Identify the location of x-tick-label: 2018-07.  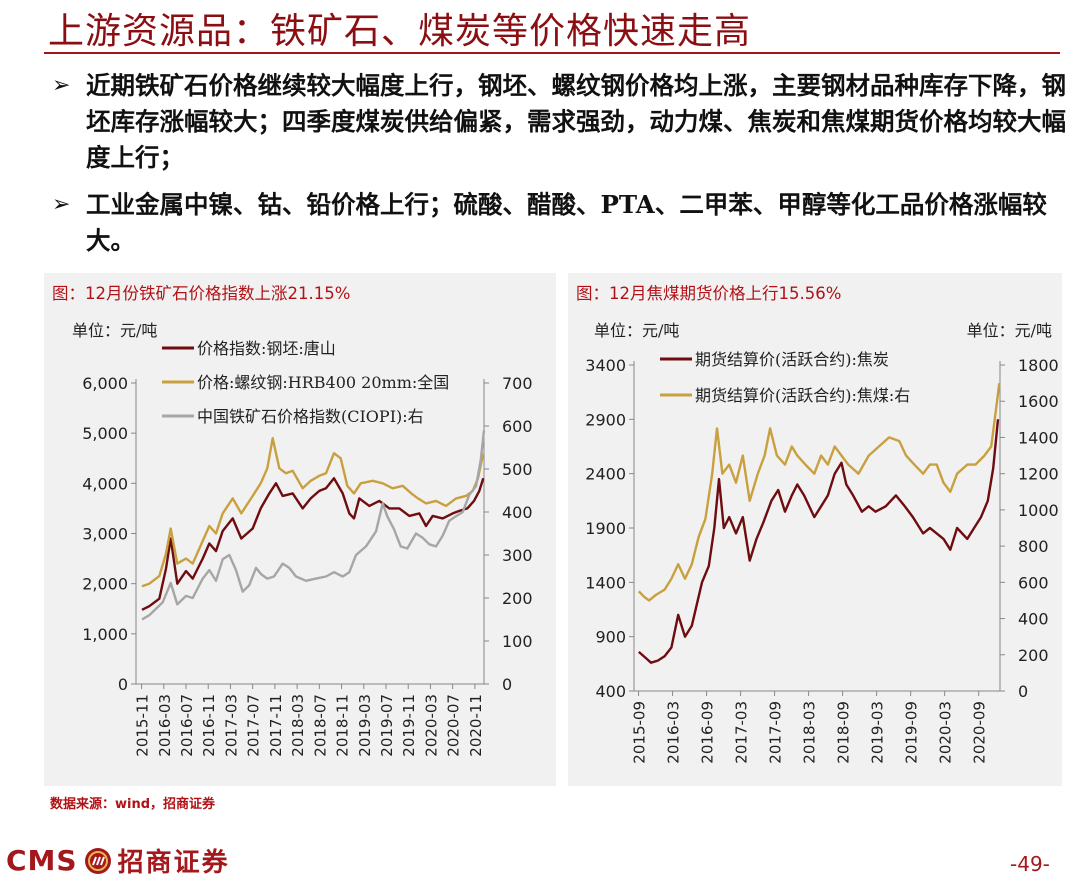
(320, 725).